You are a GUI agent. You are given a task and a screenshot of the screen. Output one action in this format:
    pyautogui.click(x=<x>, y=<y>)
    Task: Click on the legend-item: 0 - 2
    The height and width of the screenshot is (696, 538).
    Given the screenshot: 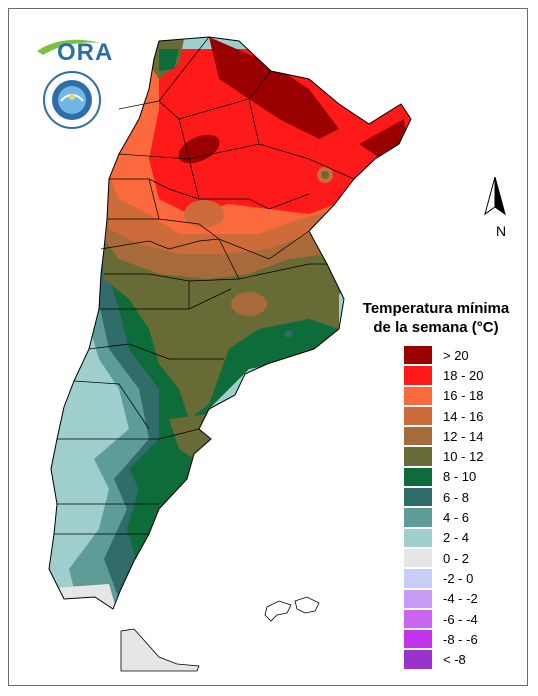 What is the action you would take?
    pyautogui.click(x=443, y=558)
    